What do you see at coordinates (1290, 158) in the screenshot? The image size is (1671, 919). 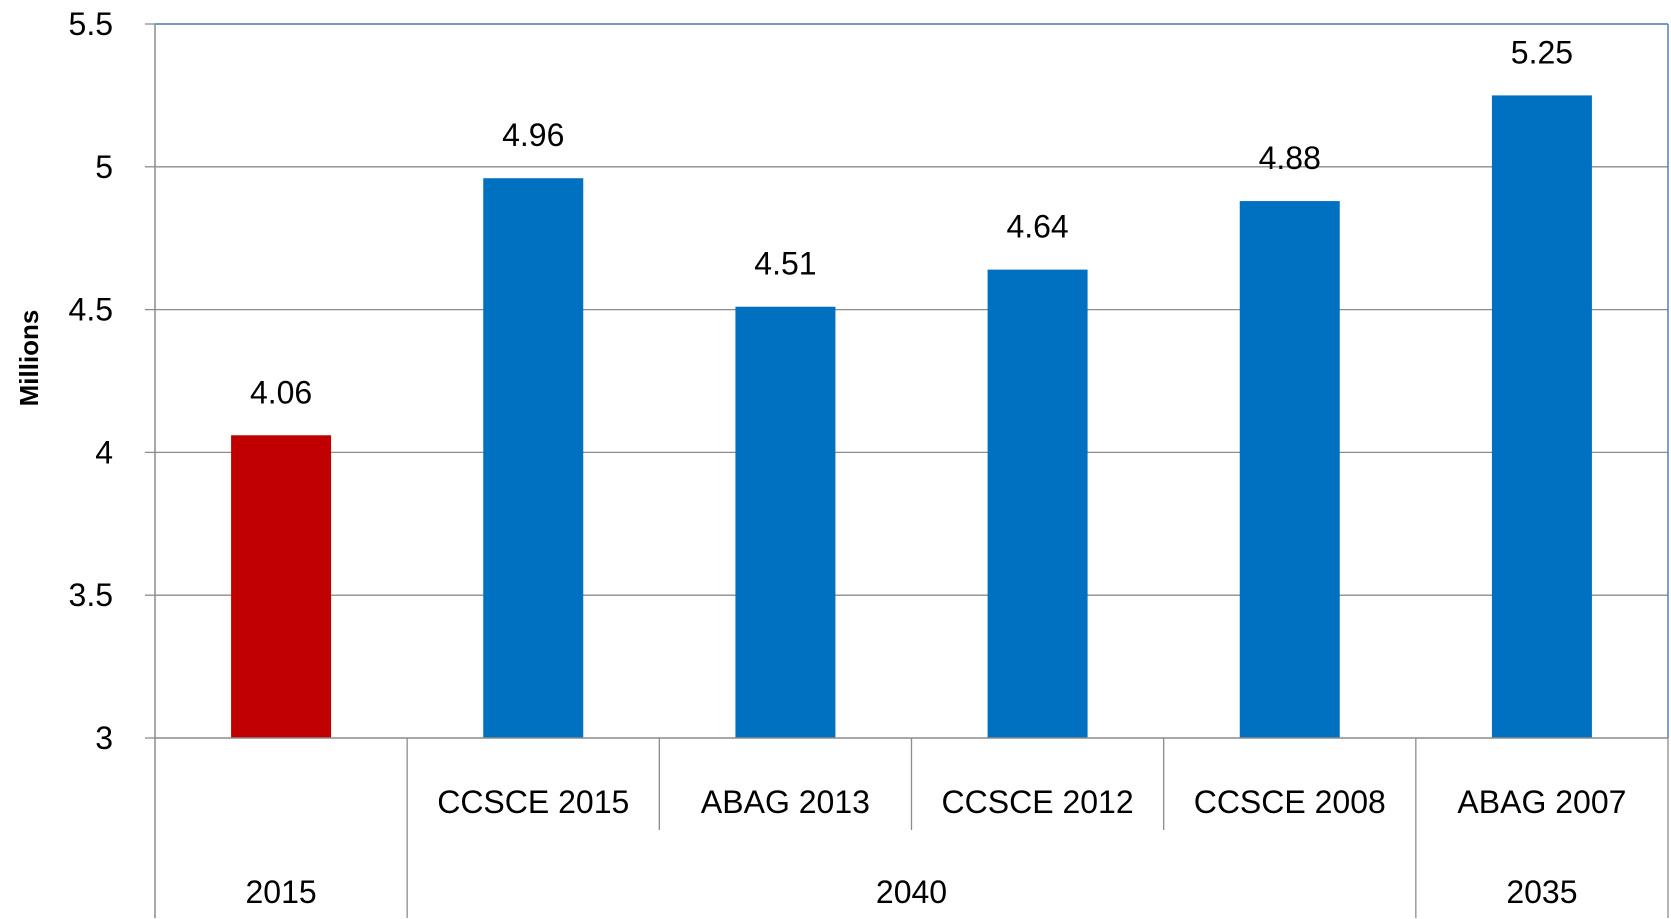 I see `data-label: 4.88` at bounding box center [1290, 158].